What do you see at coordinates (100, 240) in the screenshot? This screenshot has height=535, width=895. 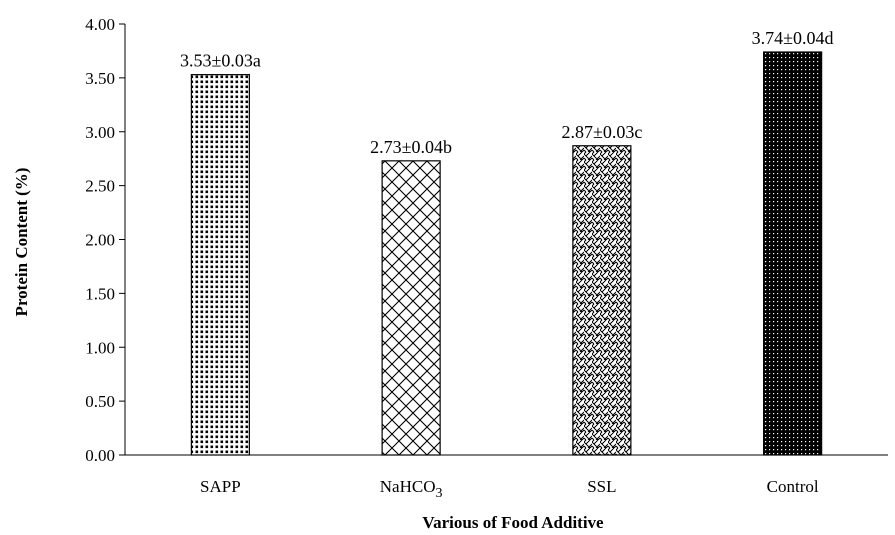 I see `y-tick-label: 2.00` at bounding box center [100, 240].